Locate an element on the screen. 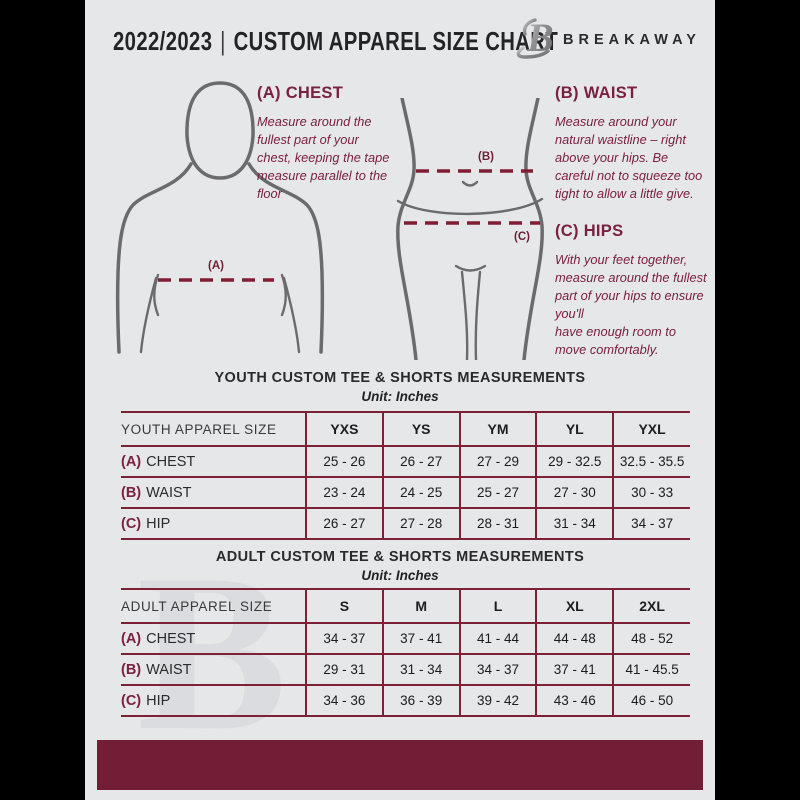  measurement-cell: 24 - 25 is located at coordinates (420, 492).